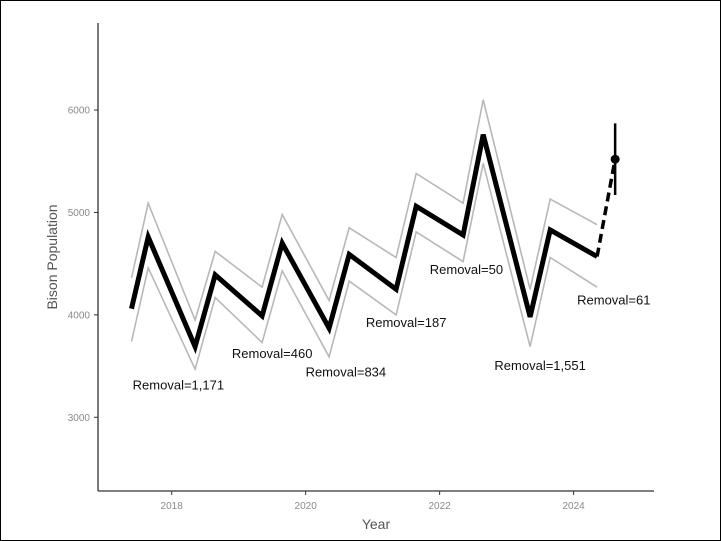 This screenshot has height=541, width=721. I want to click on x-tick-label: 2018, so click(172, 506).